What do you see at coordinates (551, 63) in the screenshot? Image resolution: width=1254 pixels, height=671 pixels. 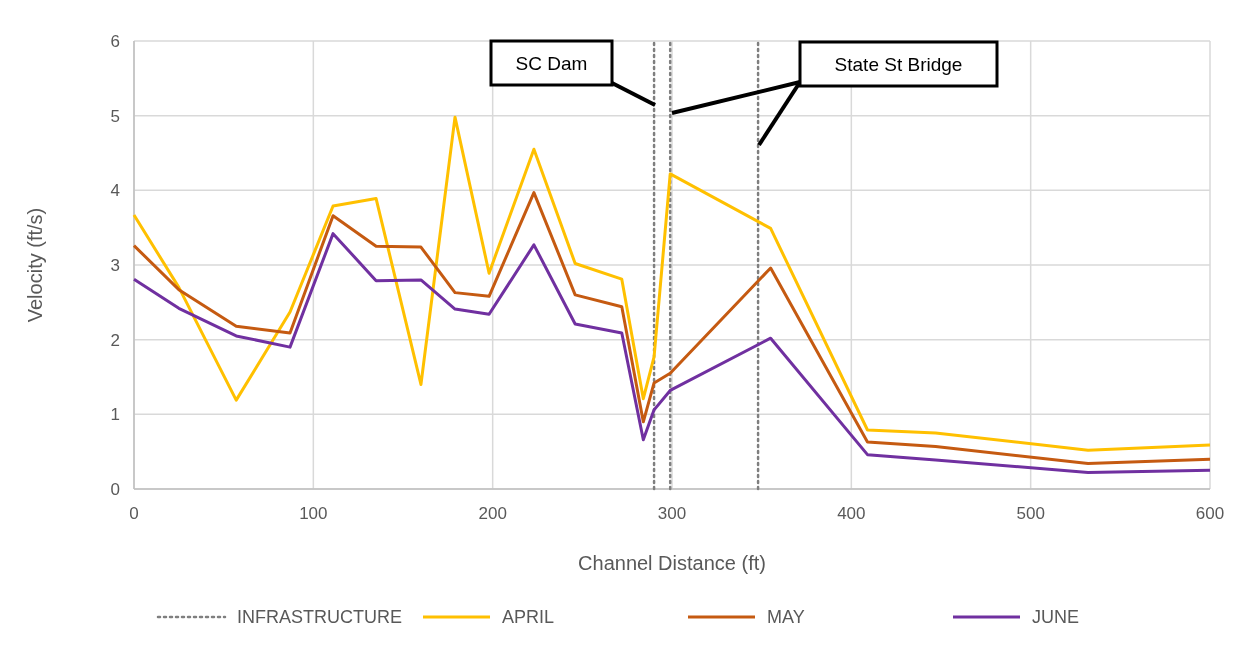 I see `annotation: SC Dam` at bounding box center [551, 63].